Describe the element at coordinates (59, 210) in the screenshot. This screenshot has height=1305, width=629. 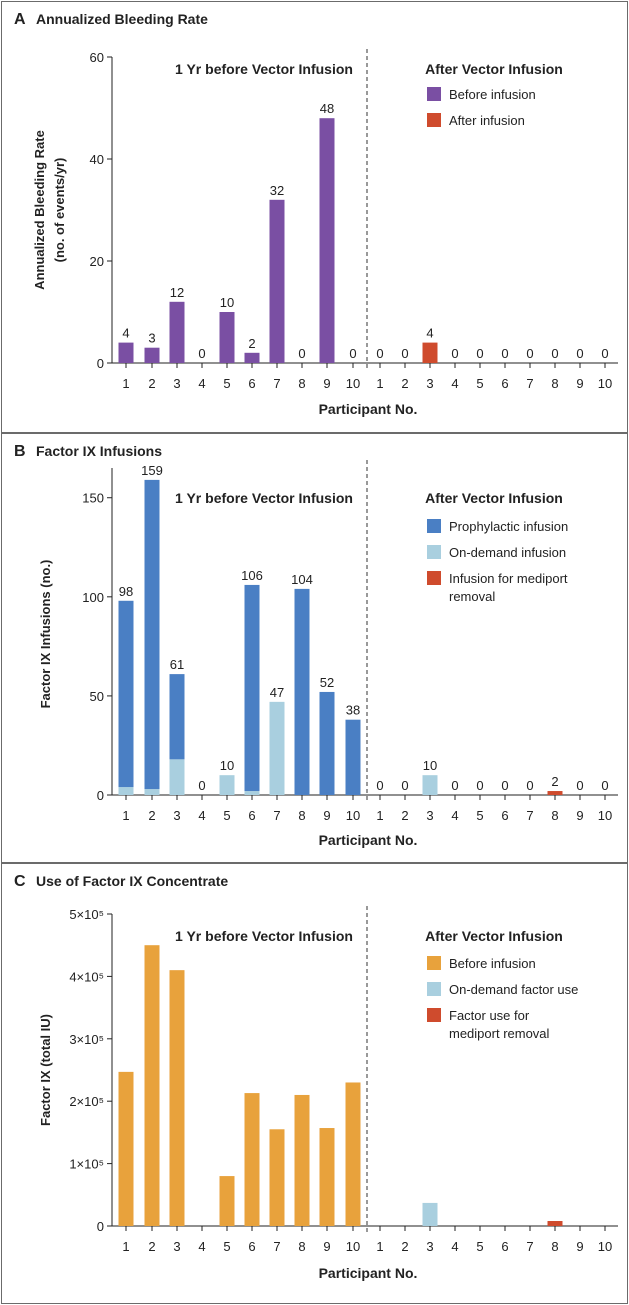
I see `y-axis-label: (no. of events/yr)` at that location.